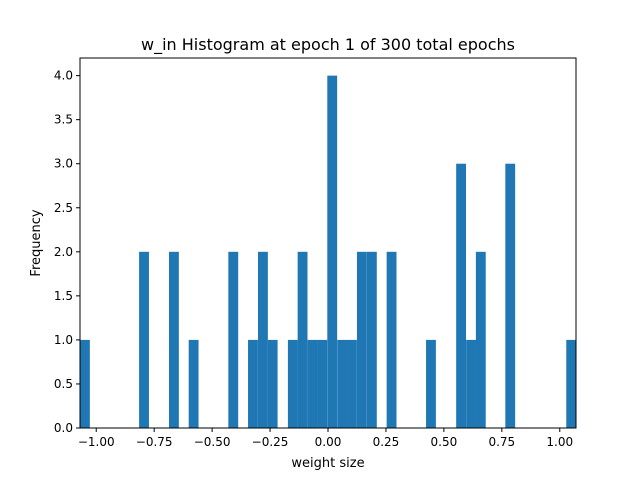 This screenshot has width=640, height=480. What do you see at coordinates (63, 164) in the screenshot?
I see `y-tick-label: 3.0` at bounding box center [63, 164].